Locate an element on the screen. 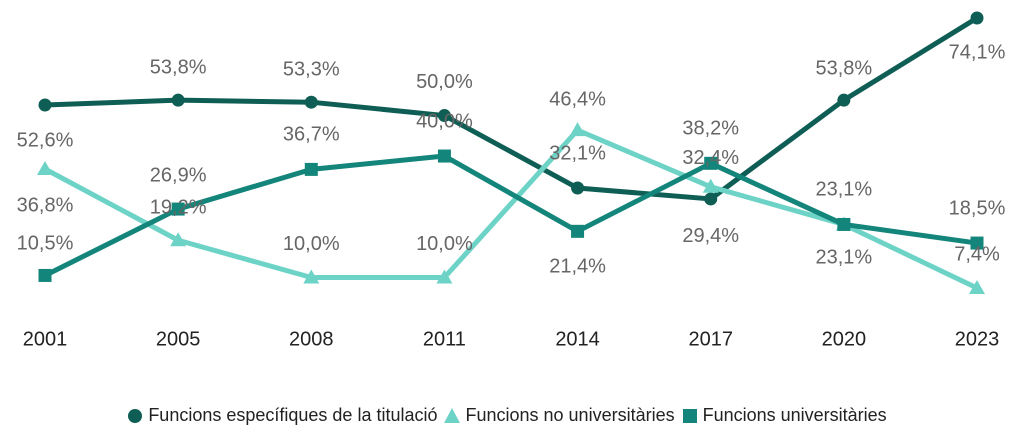 This screenshot has width=1013, height=431. data-label: 10,5% is located at coordinates (45, 244).